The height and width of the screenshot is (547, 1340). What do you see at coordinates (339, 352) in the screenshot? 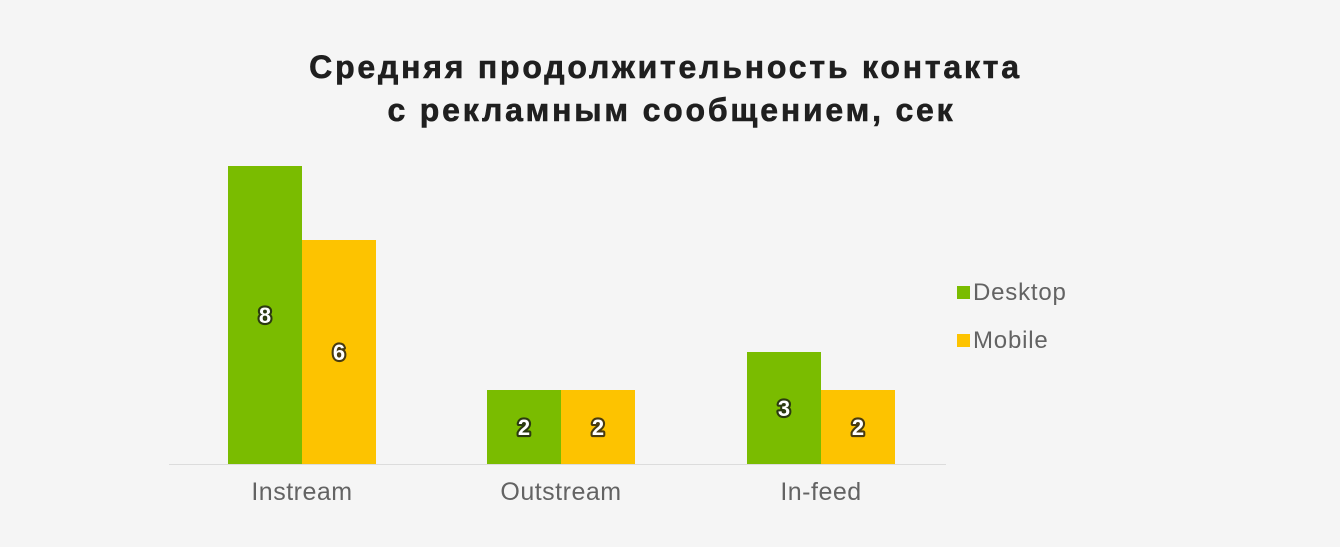
I see `svg-text: 6` at bounding box center [339, 352].